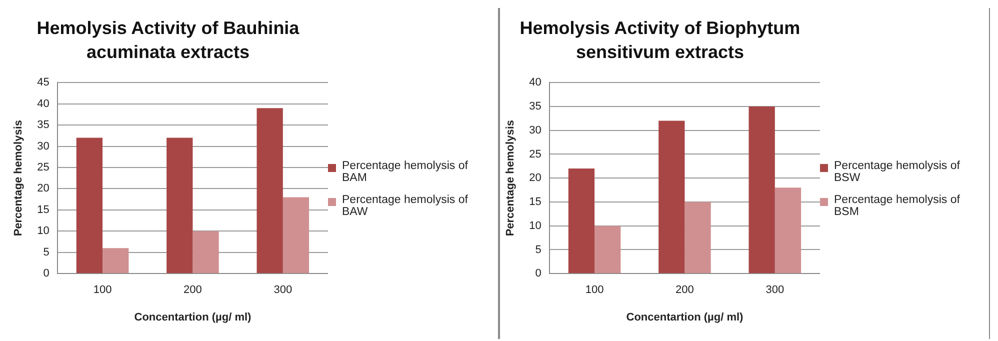  Describe the element at coordinates (897, 206) in the screenshot. I see `legend-label: Percentage hemolysis of BSM` at that location.